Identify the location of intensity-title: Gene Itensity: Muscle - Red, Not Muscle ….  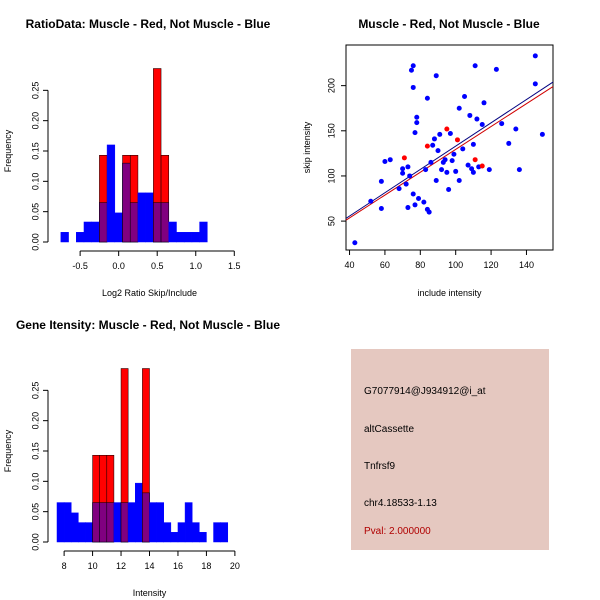
(148, 325).